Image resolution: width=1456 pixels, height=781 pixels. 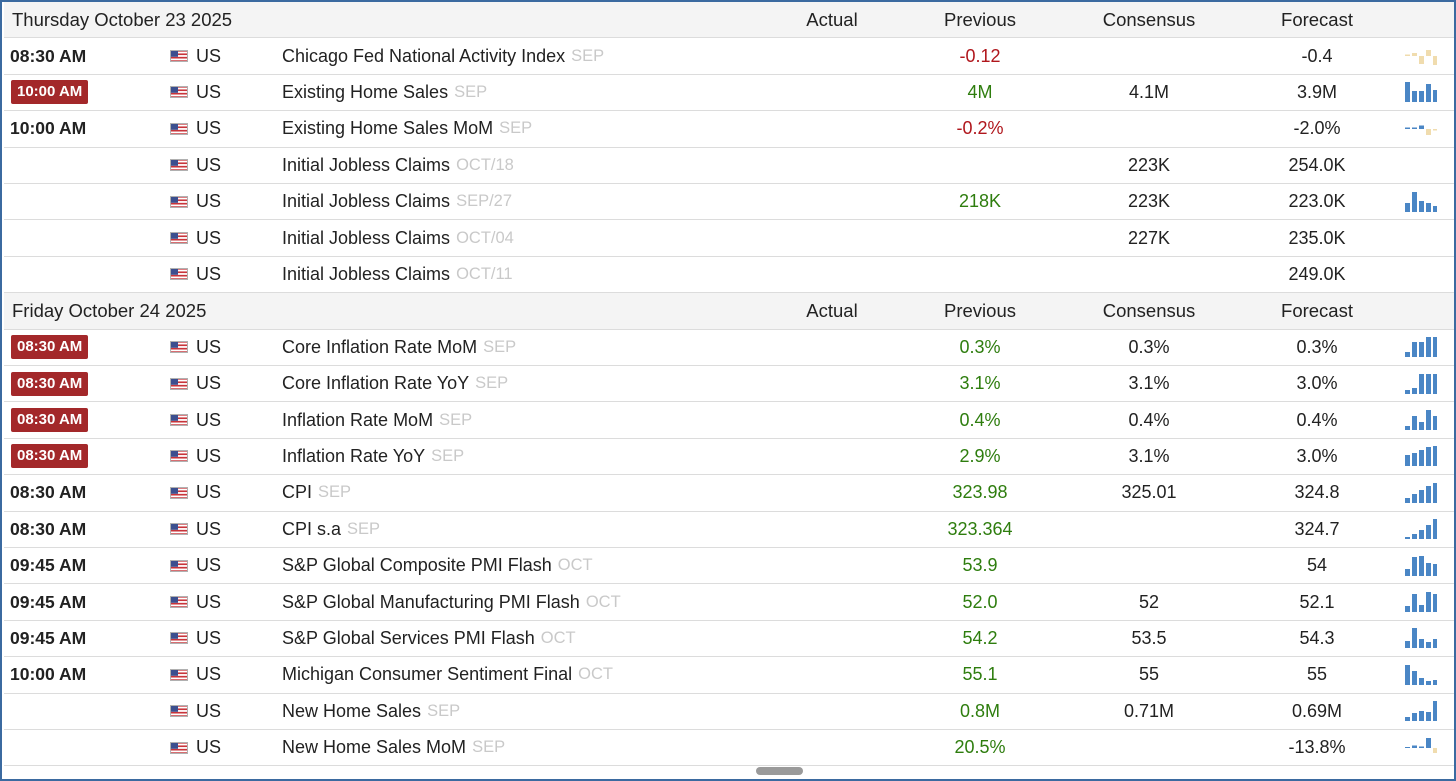 What do you see at coordinates (427, 674) in the screenshot?
I see `event-name: Michigan Consumer Sentiment Final` at bounding box center [427, 674].